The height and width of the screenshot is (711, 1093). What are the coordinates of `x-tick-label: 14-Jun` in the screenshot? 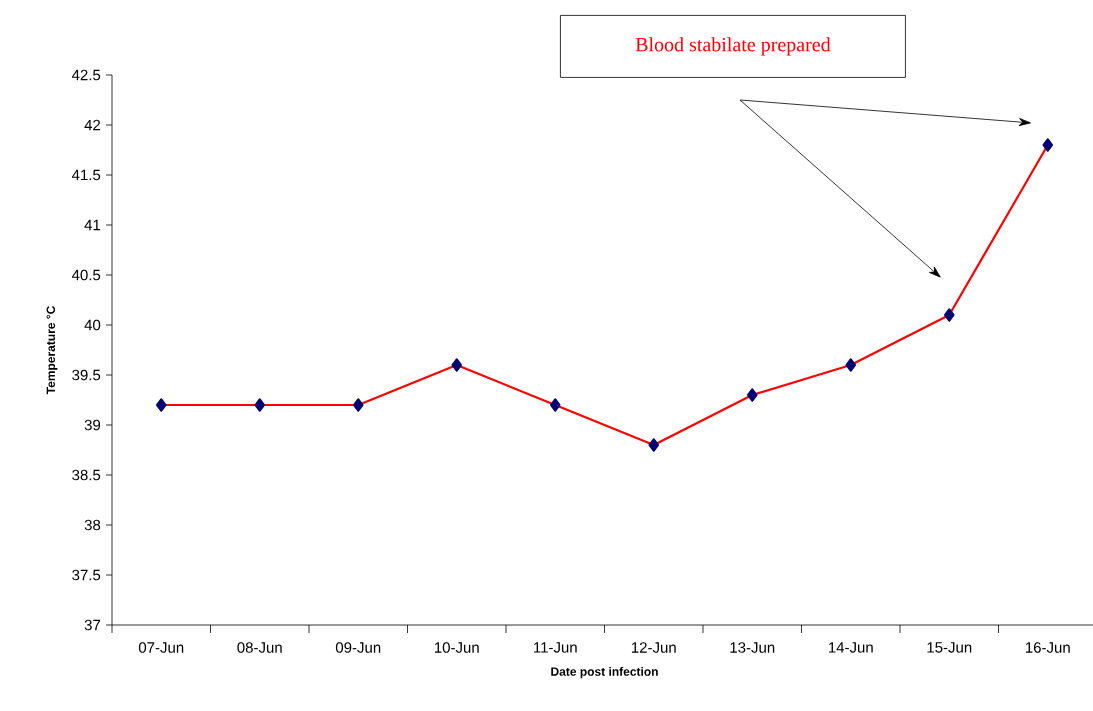 It's located at (850, 647).